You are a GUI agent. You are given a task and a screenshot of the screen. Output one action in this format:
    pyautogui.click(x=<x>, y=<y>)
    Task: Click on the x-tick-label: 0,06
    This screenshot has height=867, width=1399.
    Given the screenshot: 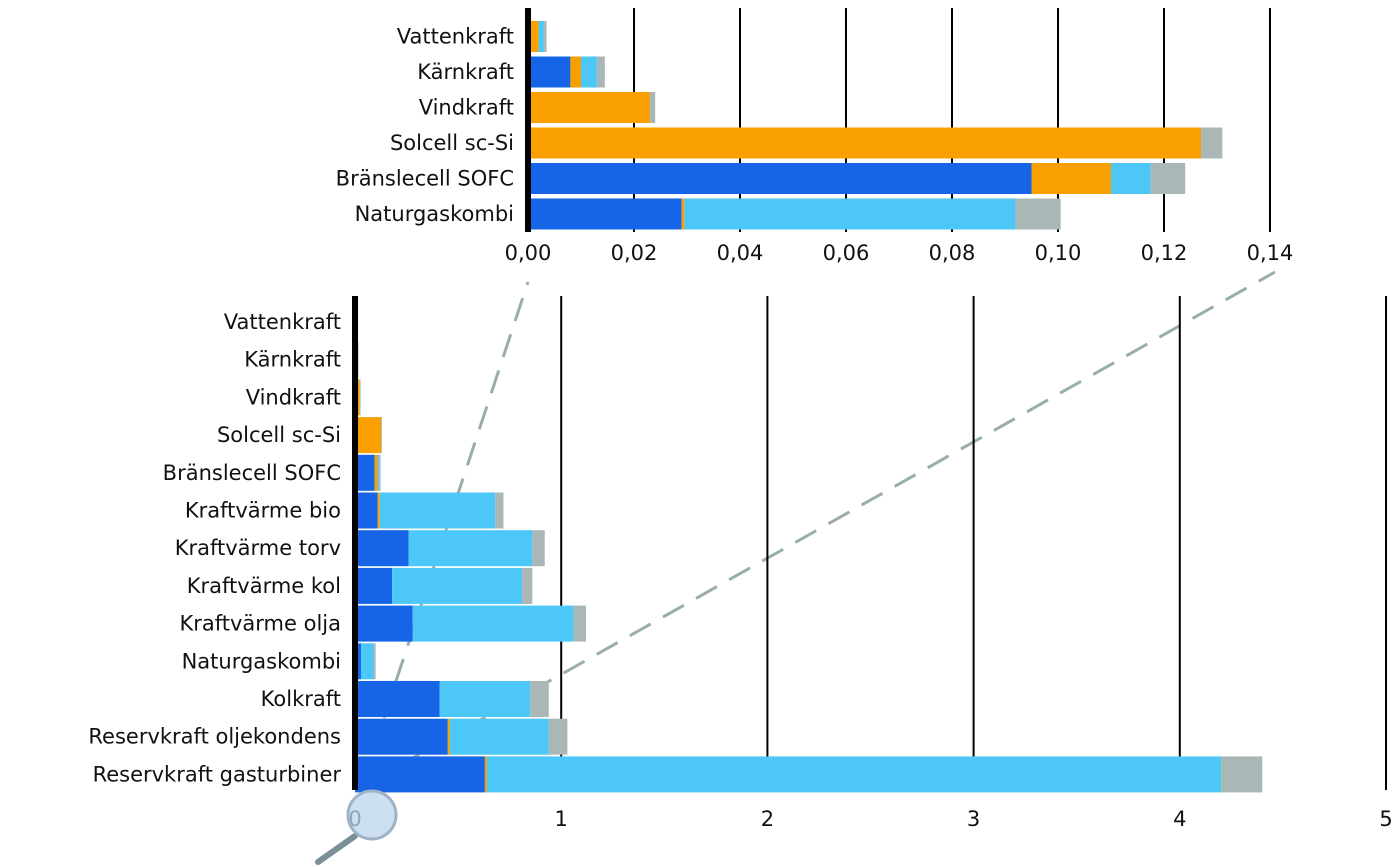 What is the action you would take?
    pyautogui.click(x=846, y=253)
    